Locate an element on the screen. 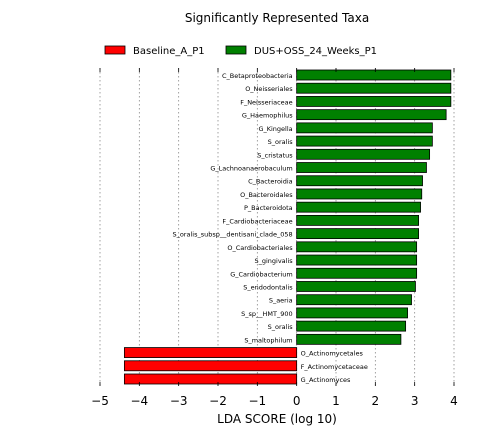 The width and height of the screenshot is (504, 439). legend: Baseline_A_P1 DUS+OSS_24_Weeks_P1 is located at coordinates (240, 51).